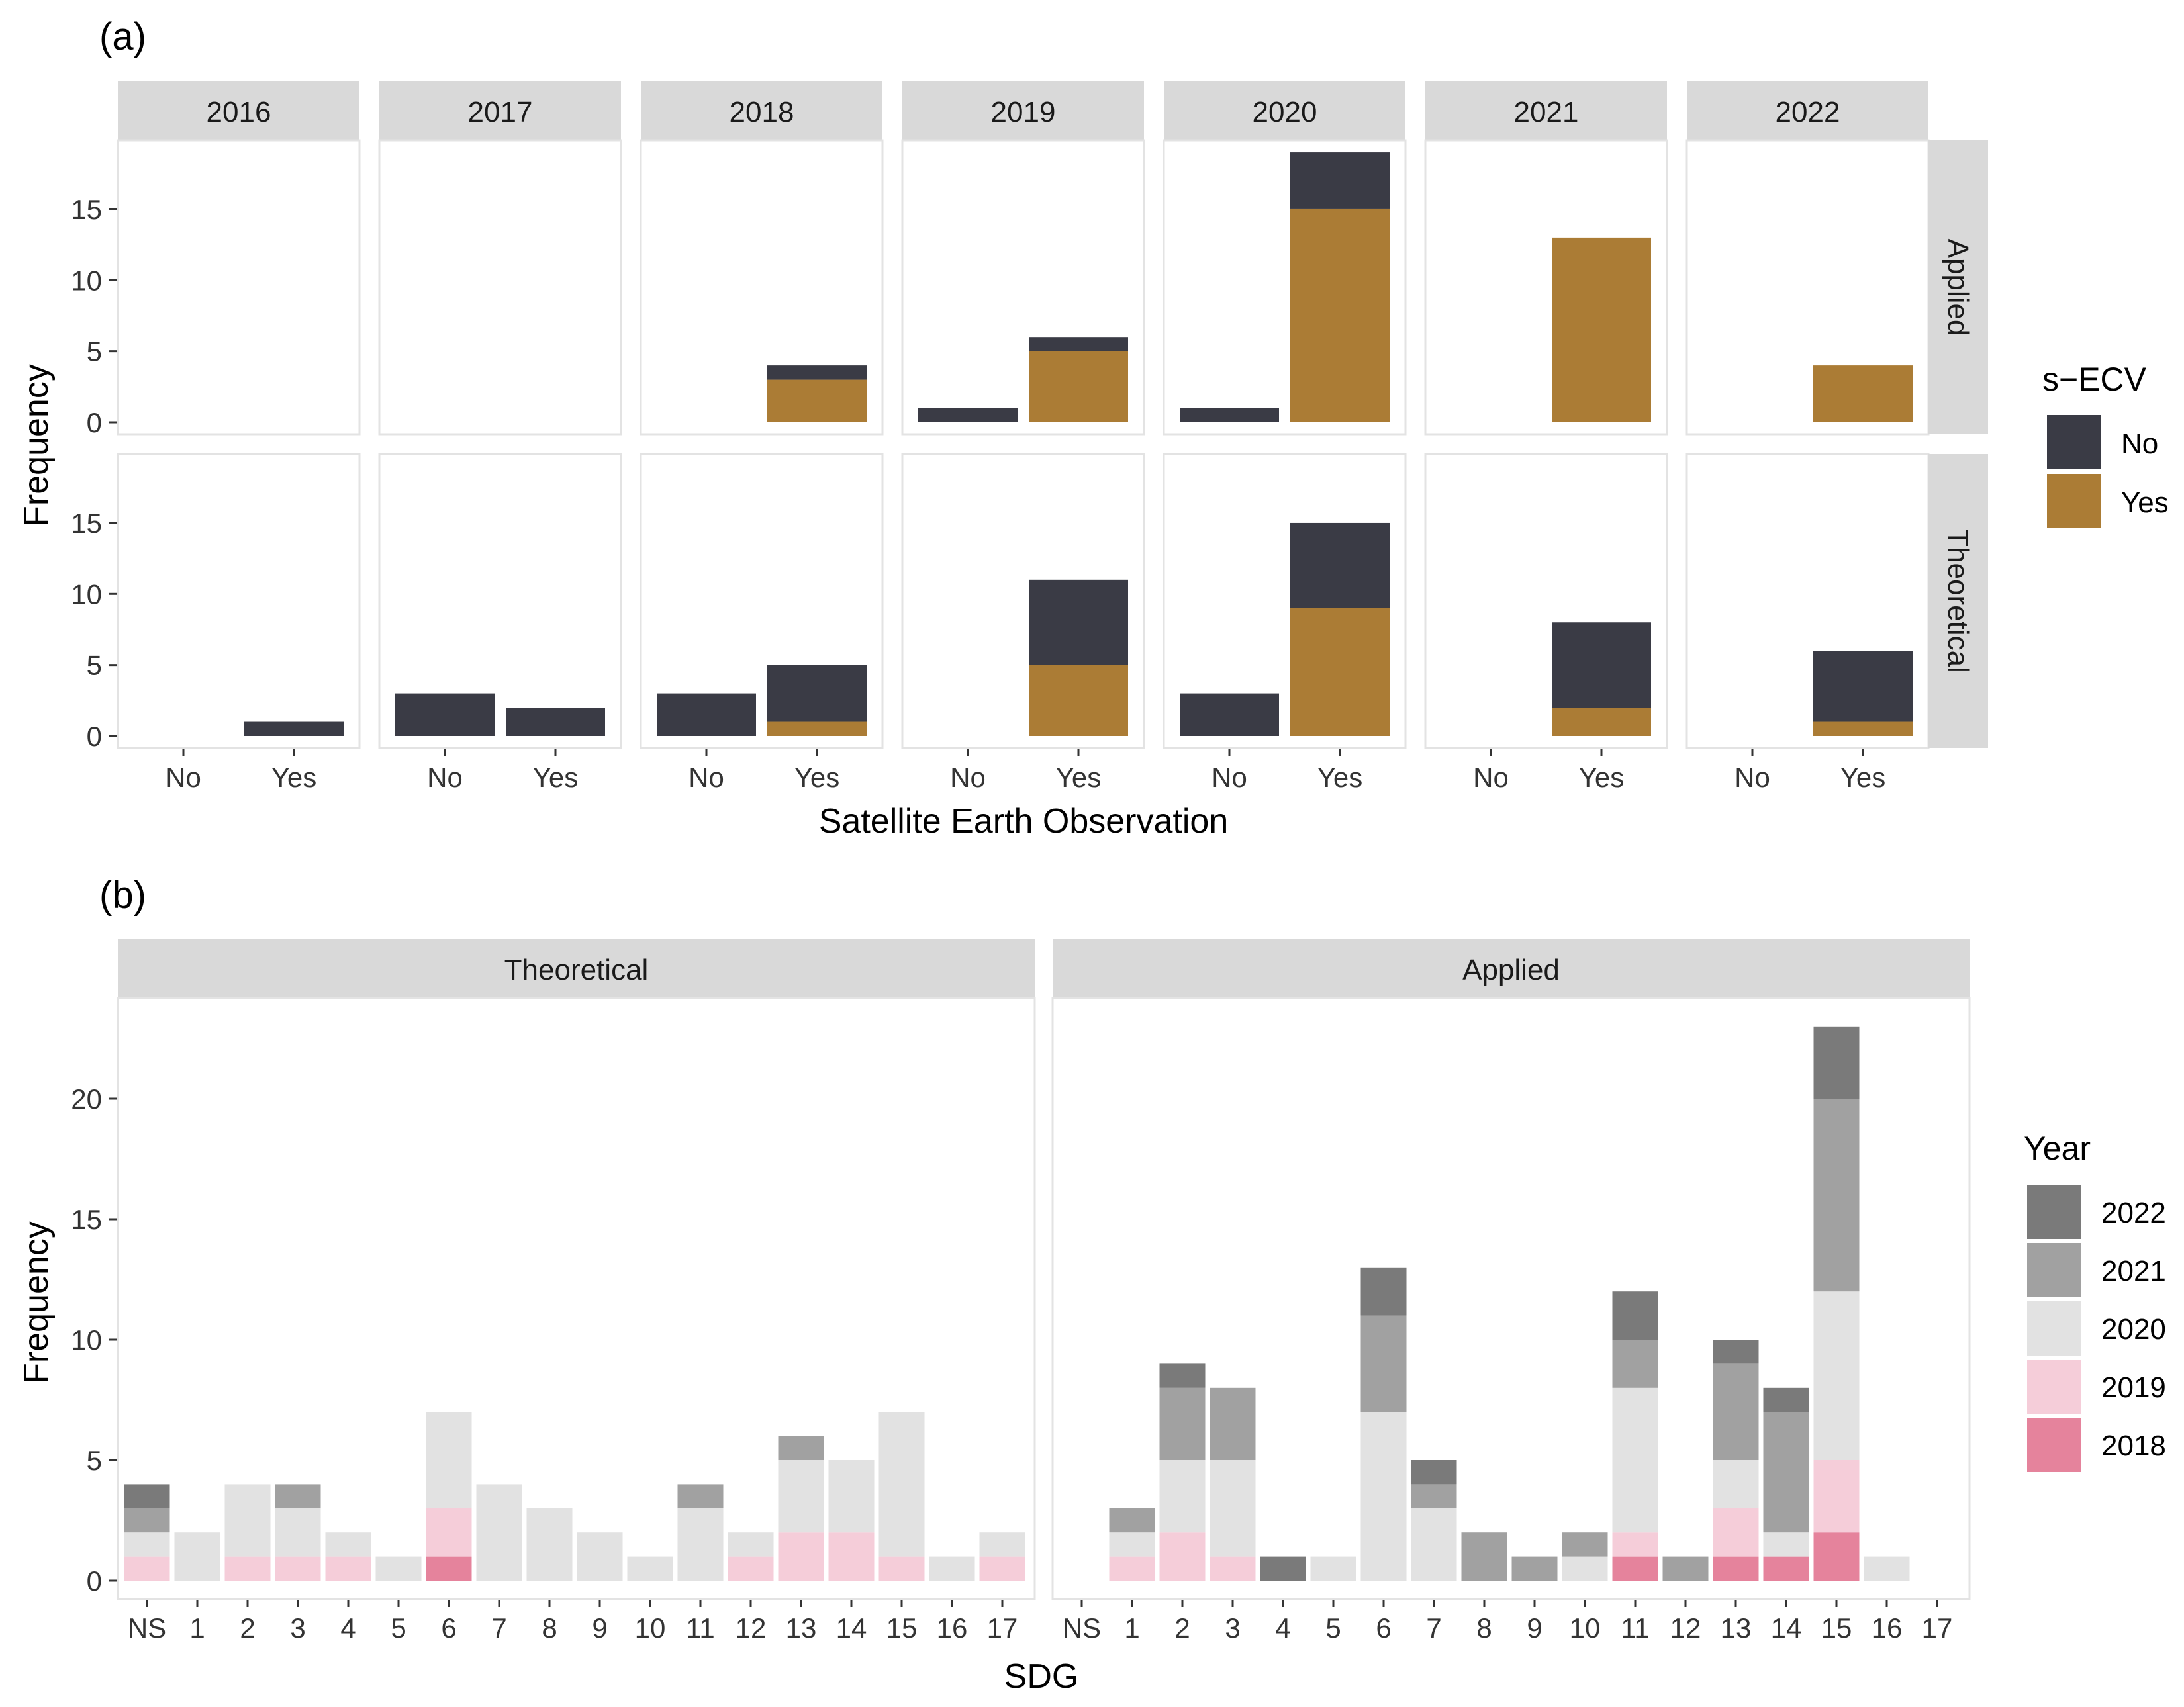 This screenshot has width=2184, height=1707. What do you see at coordinates (1958, 601) in the screenshot?
I see `strip-label-theoretical: Theoretical` at bounding box center [1958, 601].